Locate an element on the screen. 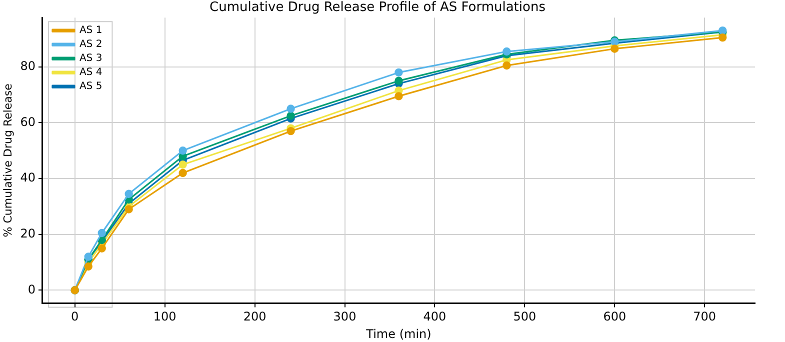 This screenshot has height=342, width=785. y-tick-label: 60 is located at coordinates (28, 121).